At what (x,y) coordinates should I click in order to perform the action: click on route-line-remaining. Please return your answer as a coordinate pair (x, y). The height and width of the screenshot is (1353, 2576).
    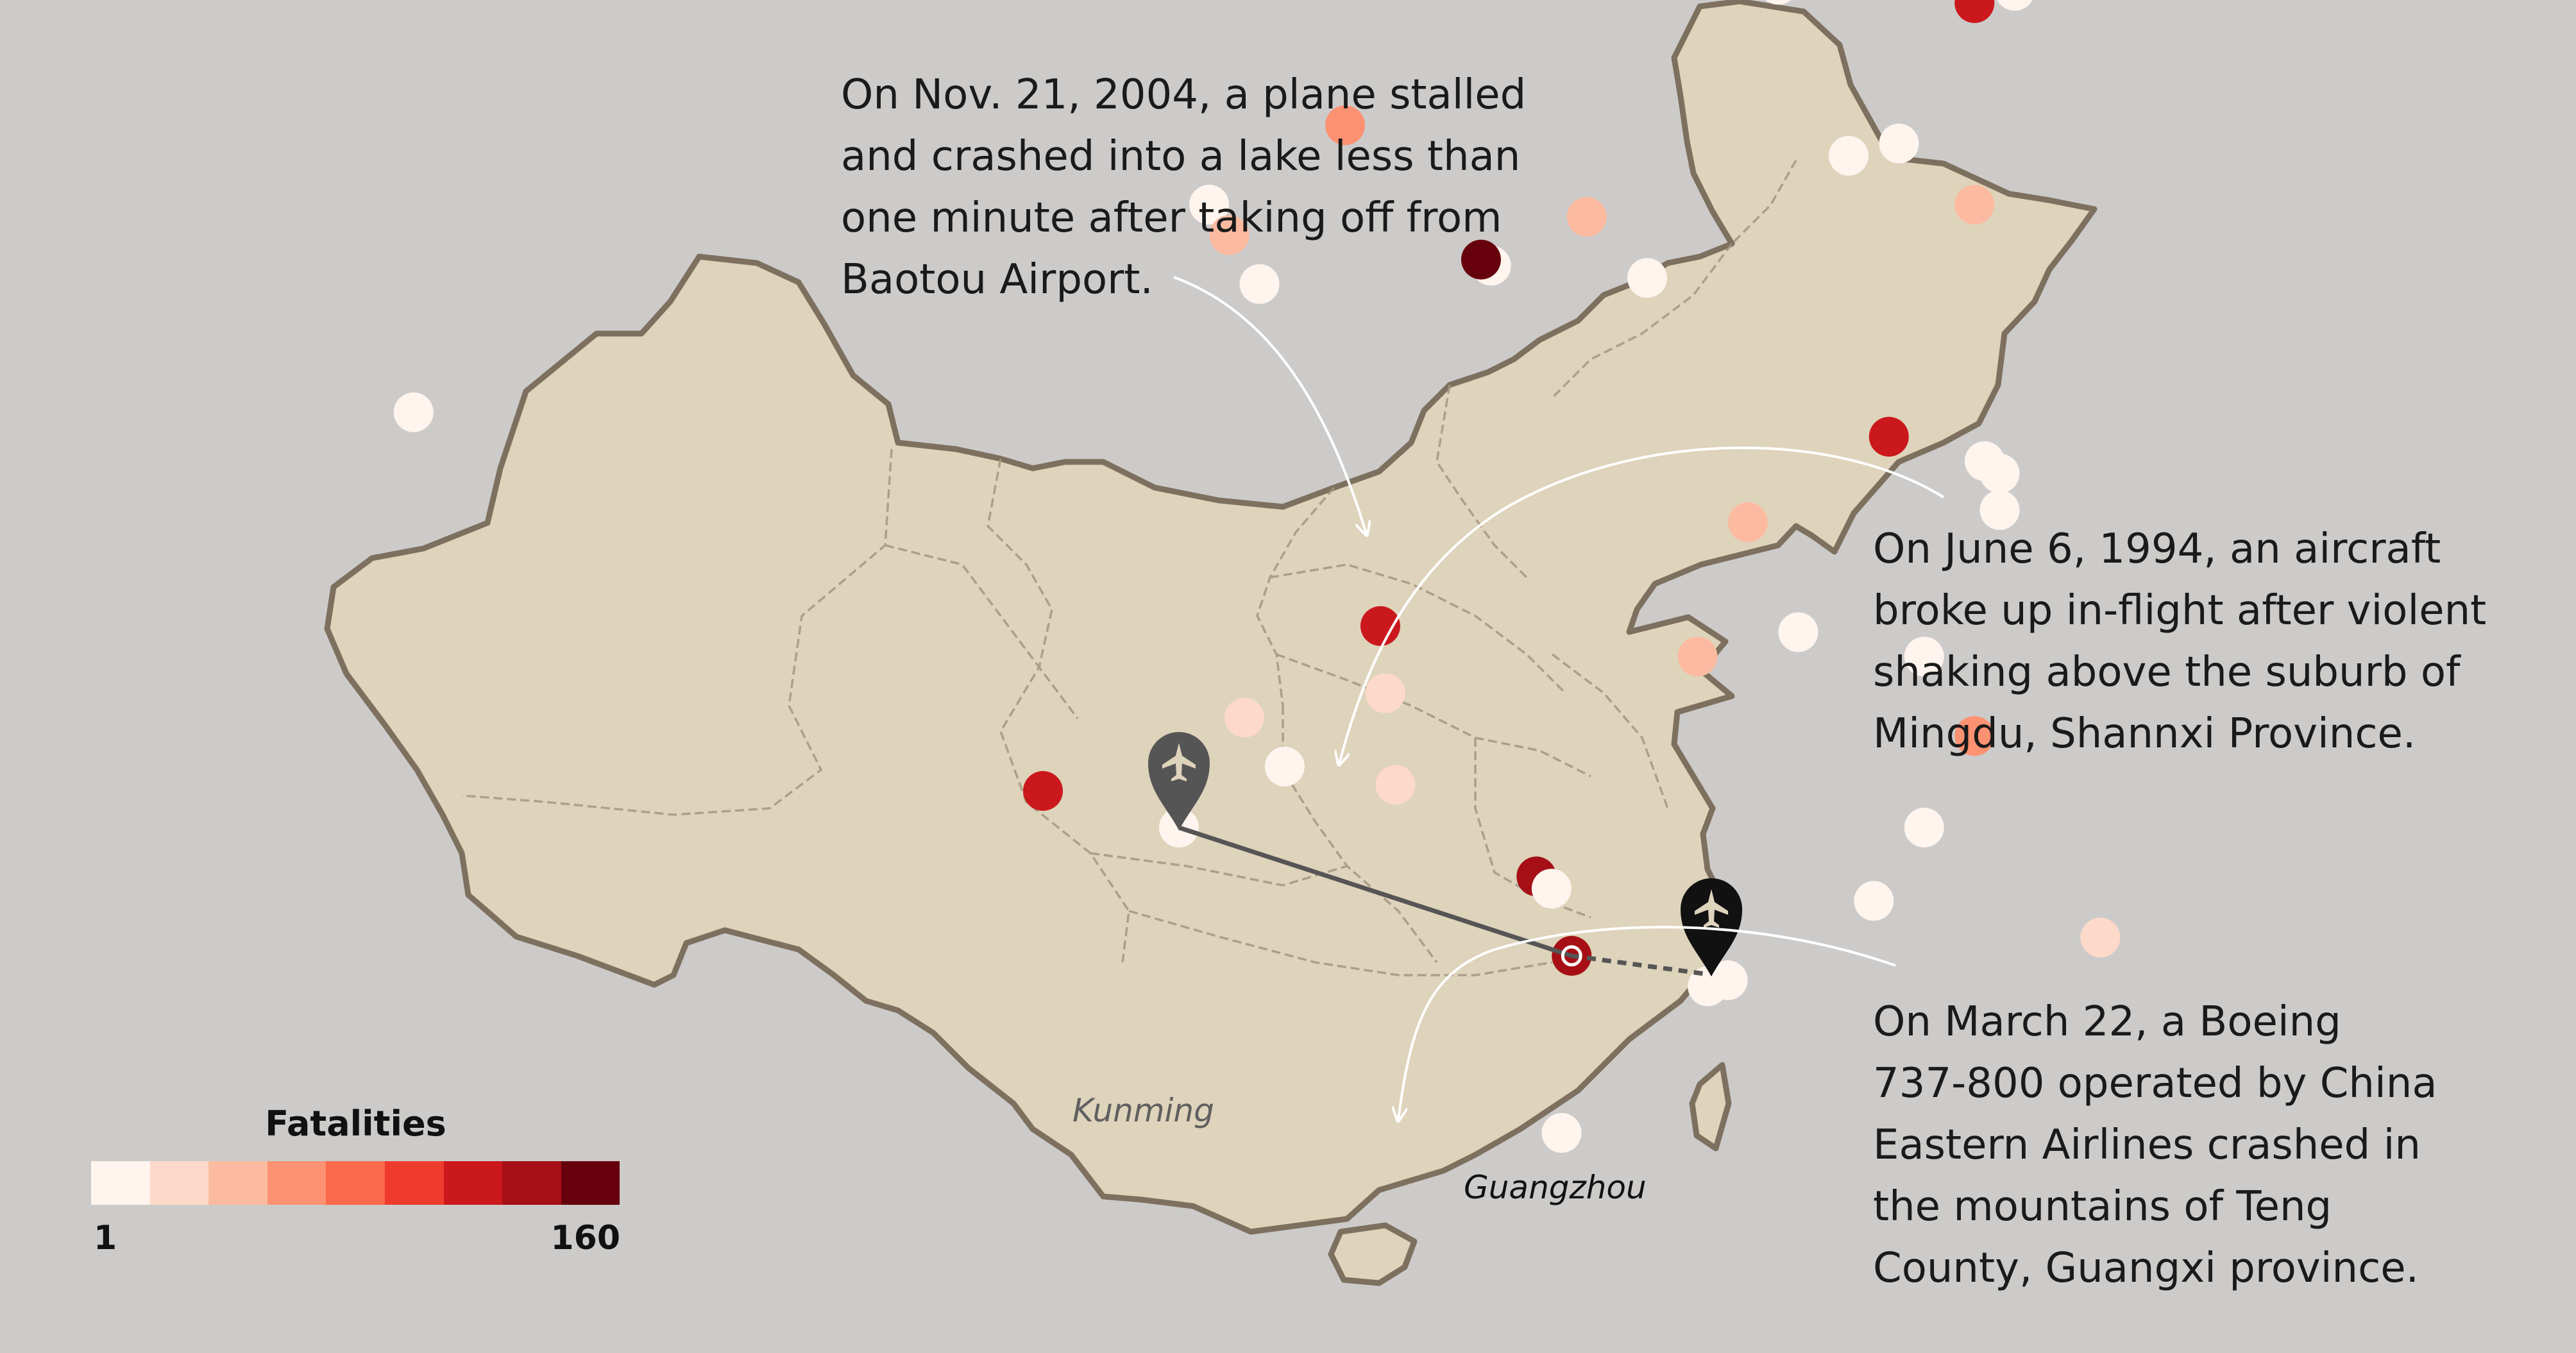
    Looking at the image, I should click on (1638, 964).